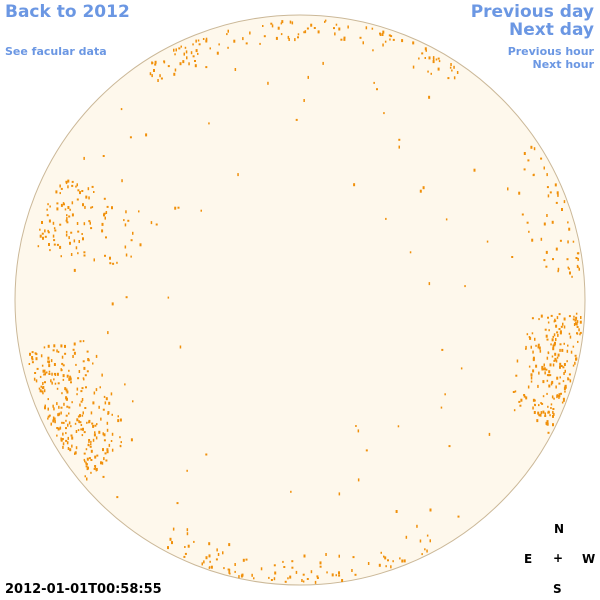  Describe the element at coordinates (56, 51) in the screenshot. I see `facular-link: See facular data` at that location.